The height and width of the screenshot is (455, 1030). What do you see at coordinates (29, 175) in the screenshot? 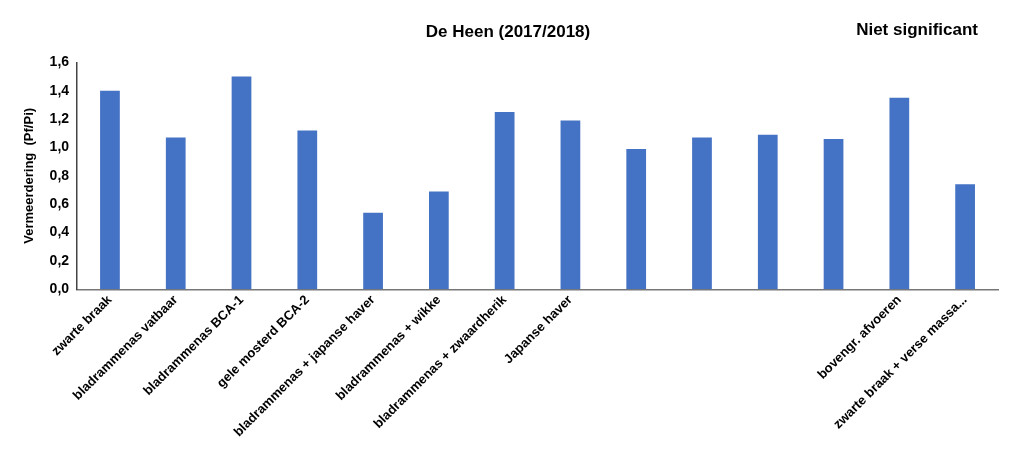
I see `y-axis-title: Vermeerdering (Pf/Pi)` at bounding box center [29, 175].